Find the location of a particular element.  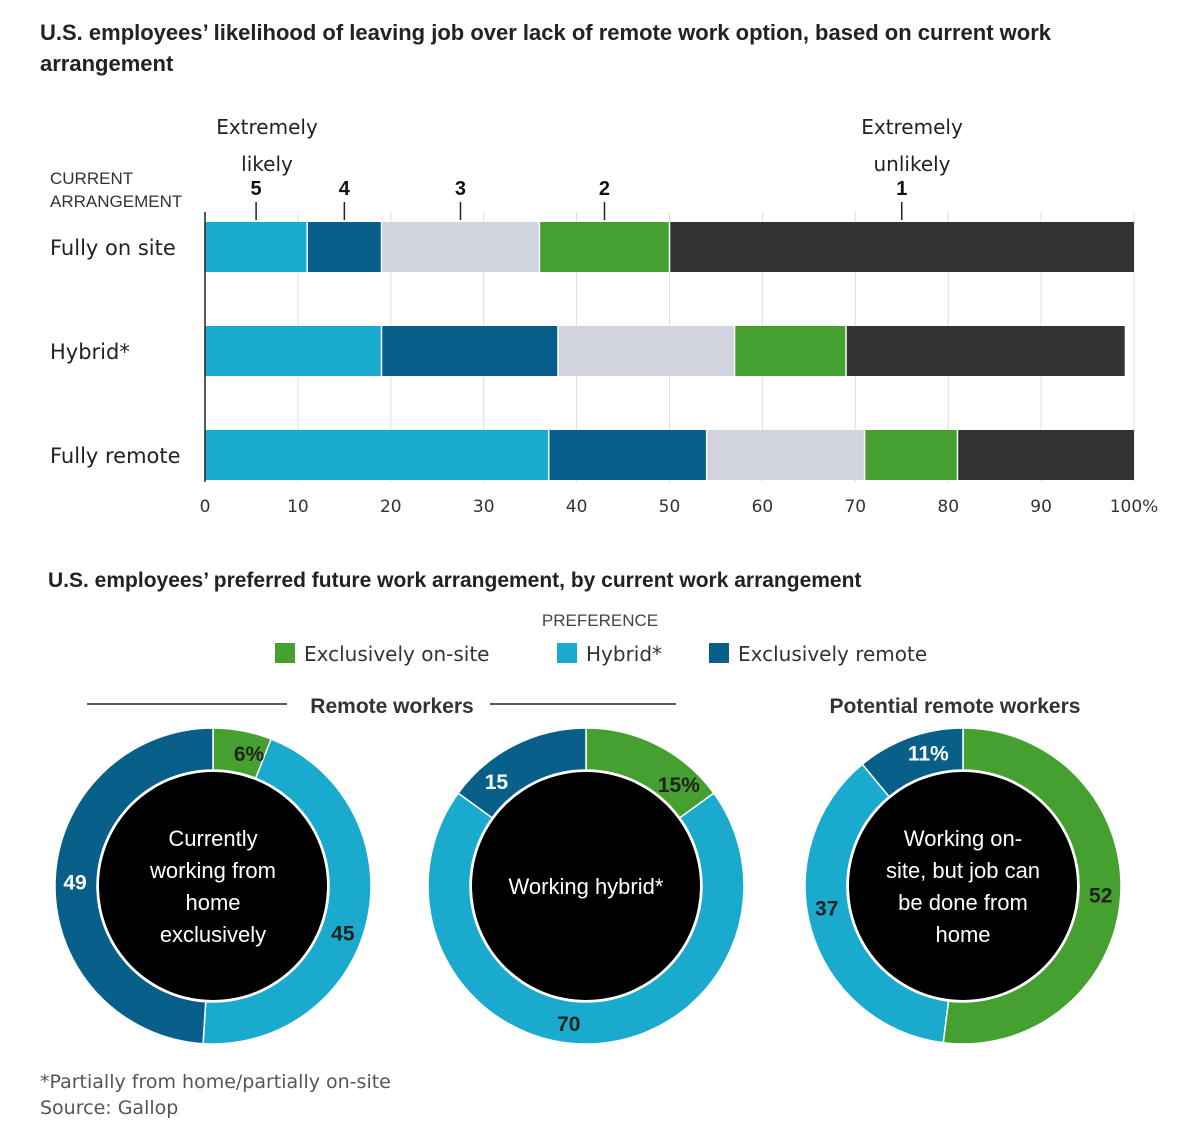

slice-label: 70 is located at coordinates (568, 1024).